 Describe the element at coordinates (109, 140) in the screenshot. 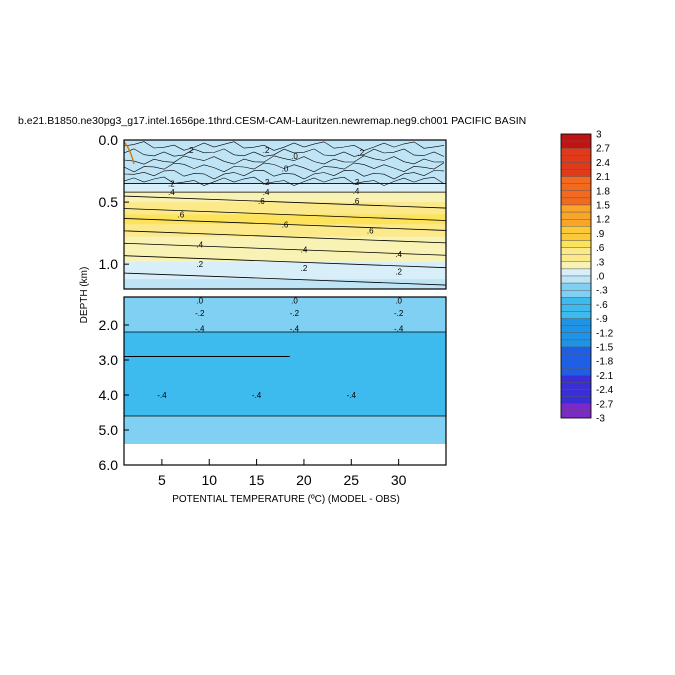

I see `y-tick-label: 0.0` at that location.